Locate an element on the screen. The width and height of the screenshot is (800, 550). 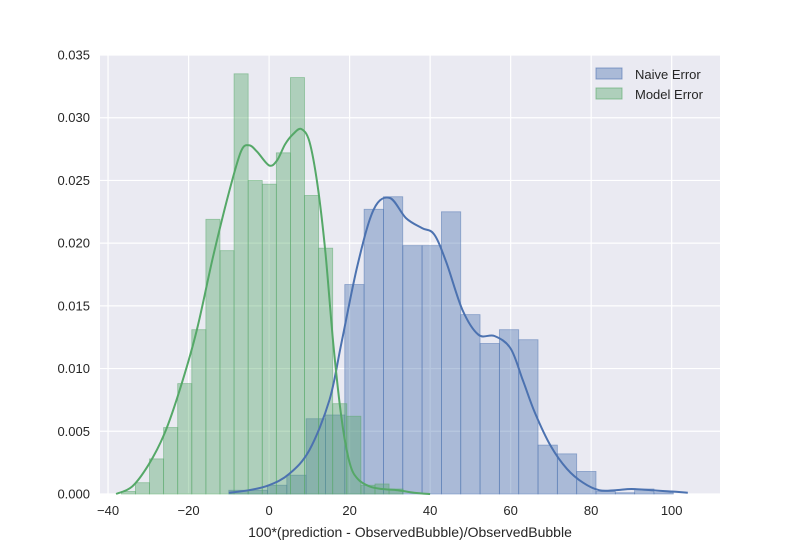
x-tick-label: 40 is located at coordinates (430, 510).